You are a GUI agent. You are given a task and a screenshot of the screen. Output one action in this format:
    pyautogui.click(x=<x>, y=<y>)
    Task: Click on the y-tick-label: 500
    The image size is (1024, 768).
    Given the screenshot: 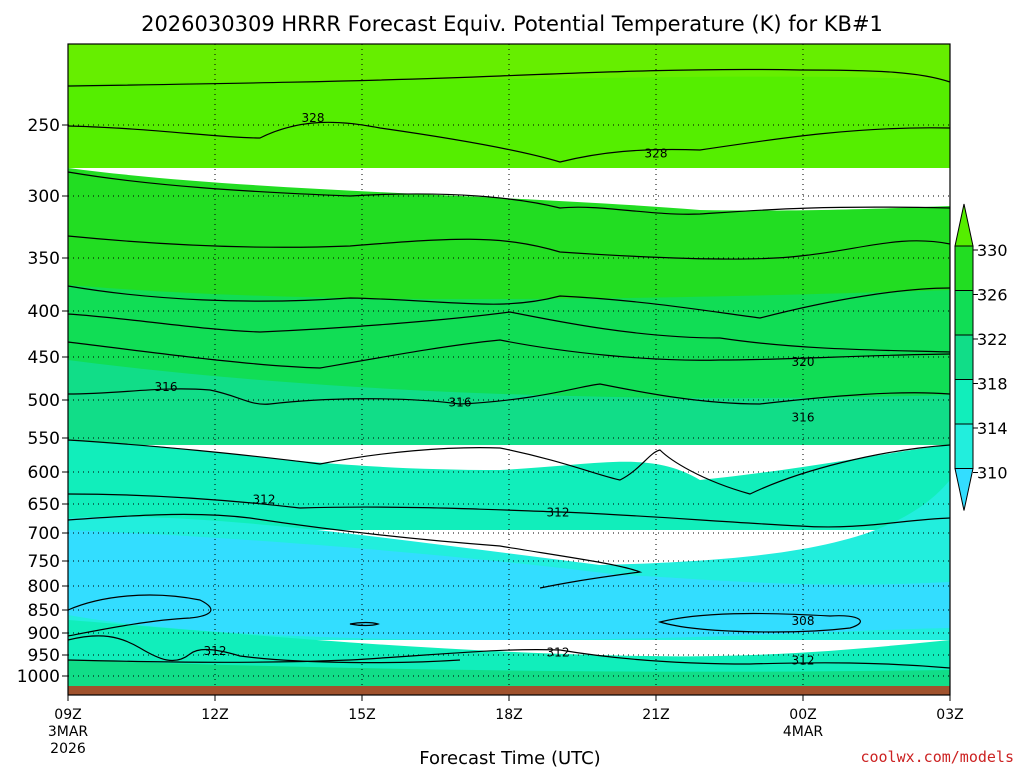 What is the action you would take?
    pyautogui.click(x=44, y=401)
    